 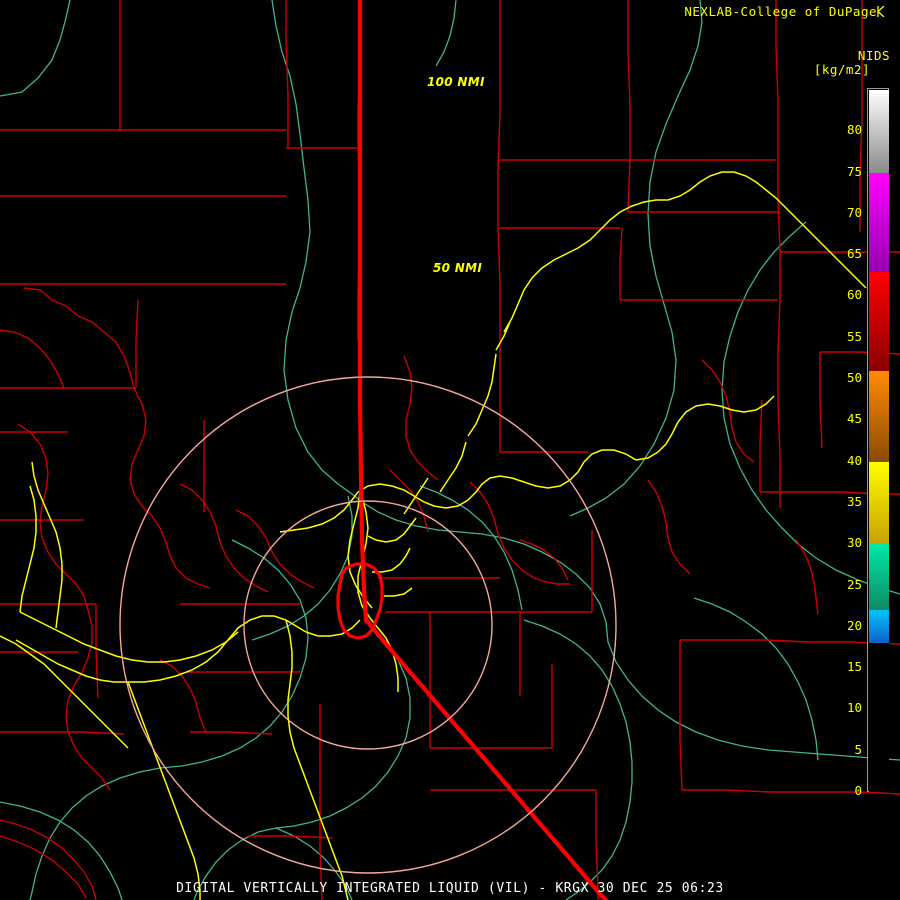 I want to click on colorbar-tick-15: 15, so click(x=854, y=667).